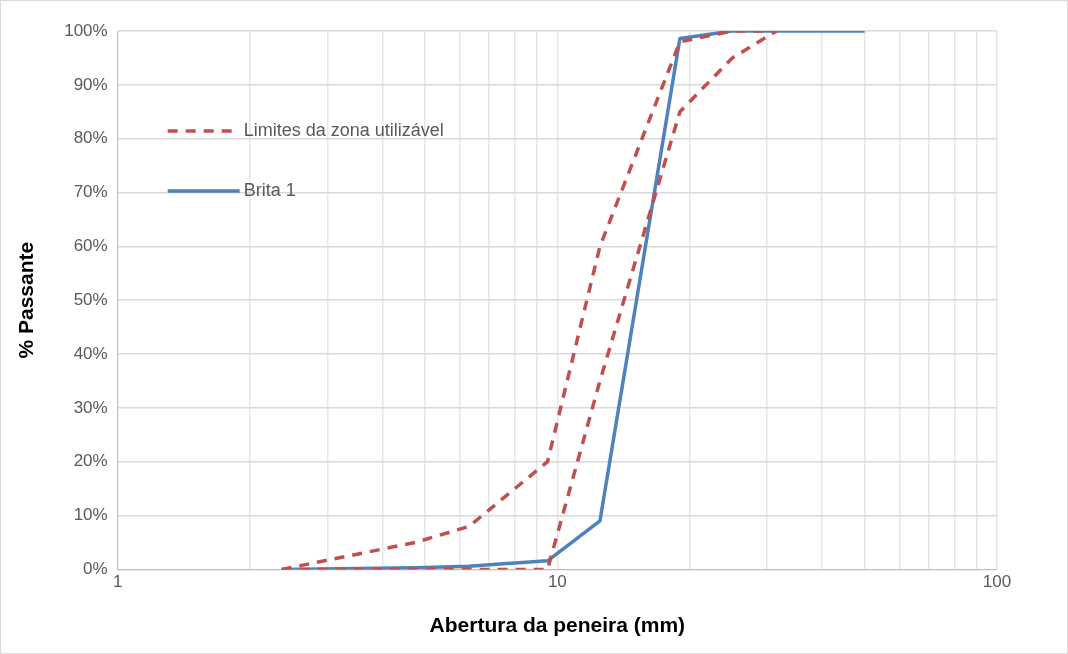  What do you see at coordinates (26, 300) in the screenshot?
I see `y-axis-title: % Passante` at bounding box center [26, 300].